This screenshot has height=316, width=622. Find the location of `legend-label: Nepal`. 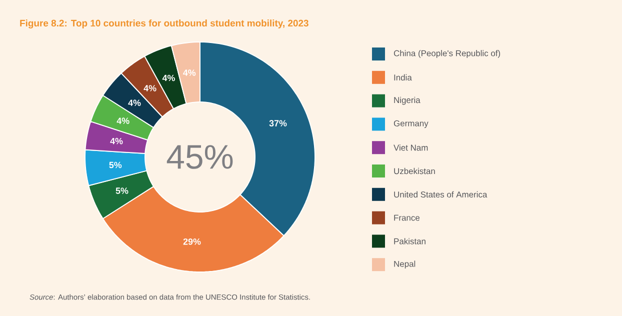

legend-label: Nepal is located at coordinates (405, 264).